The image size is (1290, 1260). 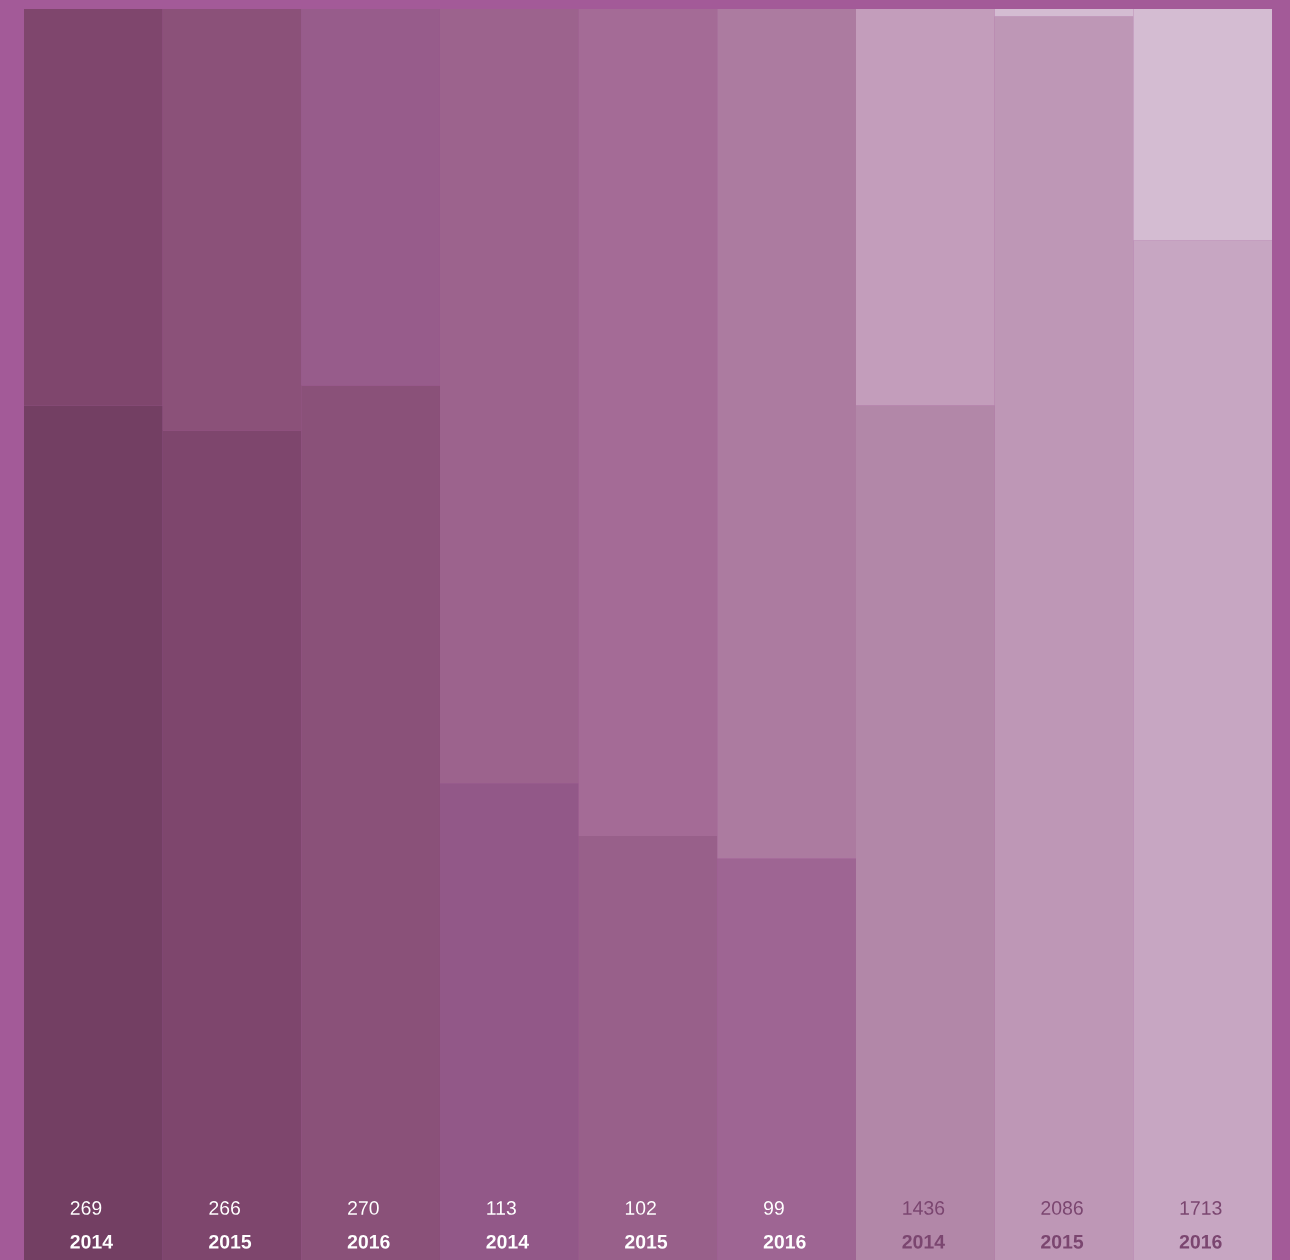 I want to click on annotation: 270, so click(x=363, y=1208).